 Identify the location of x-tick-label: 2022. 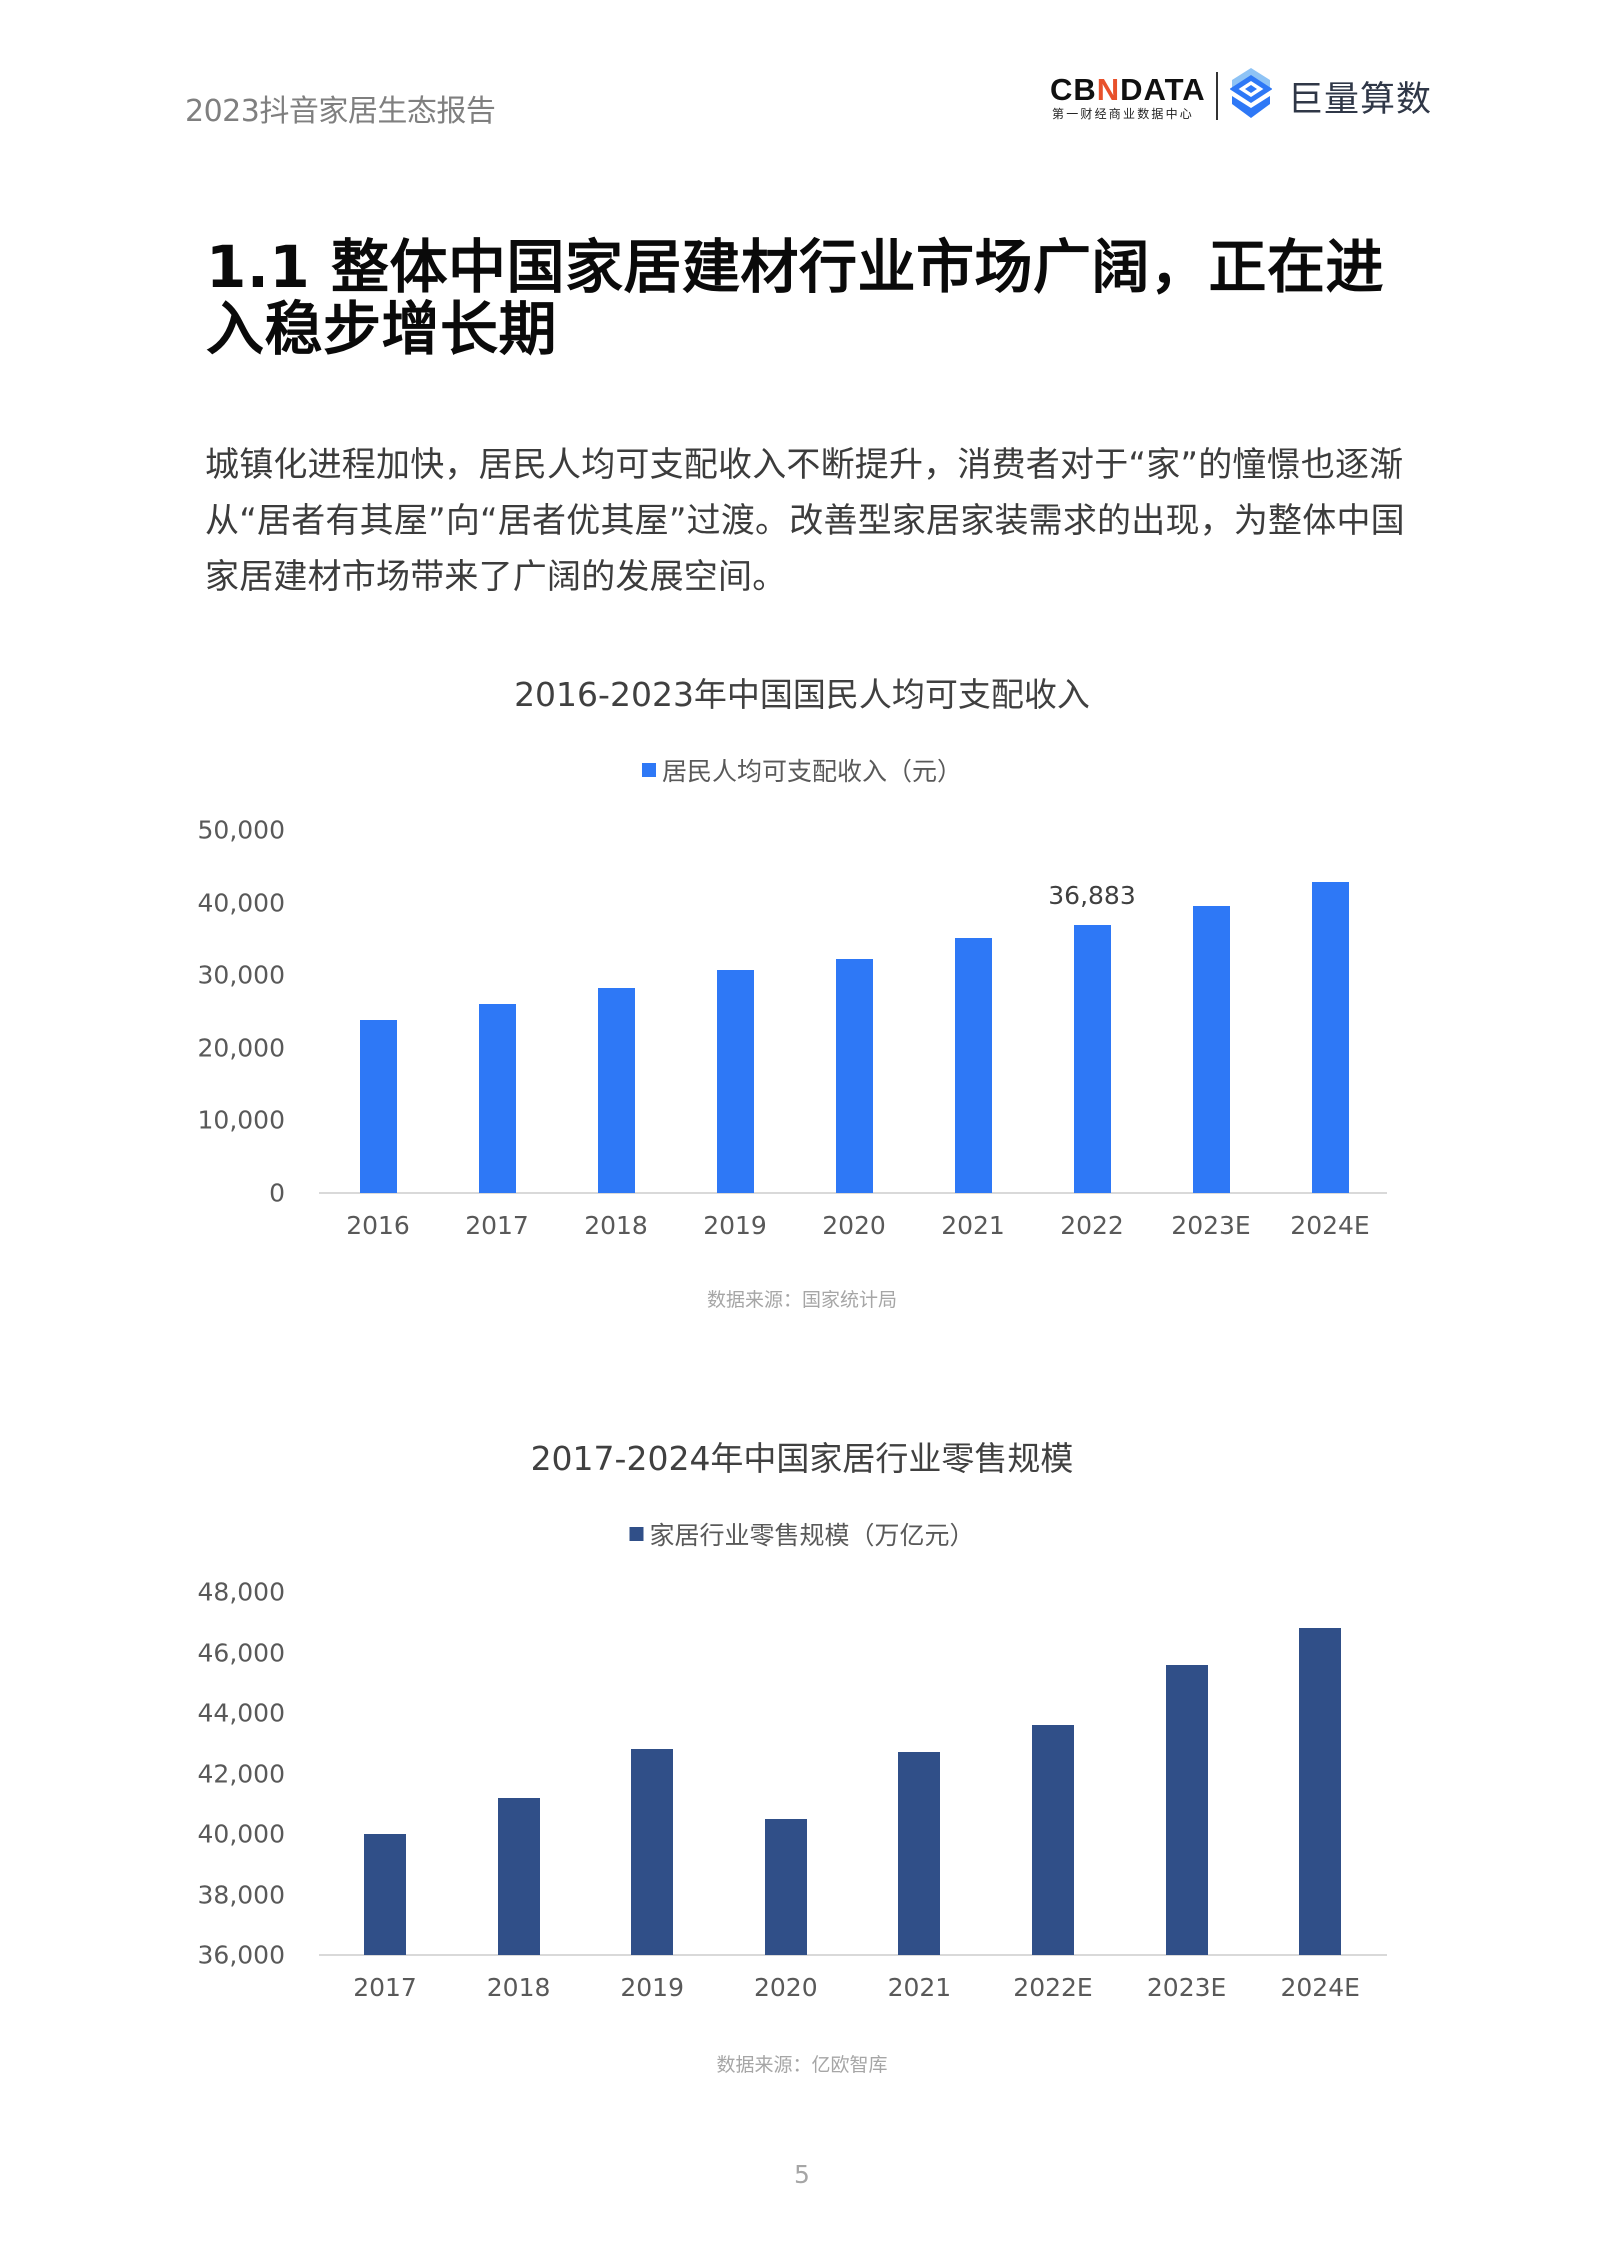
(1092, 1225).